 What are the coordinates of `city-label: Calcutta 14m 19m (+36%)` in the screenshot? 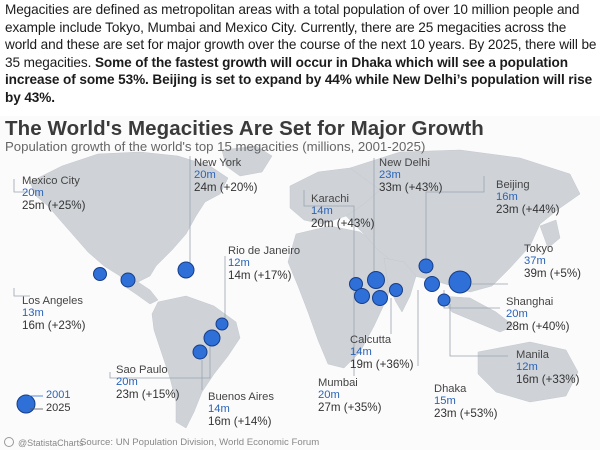 It's located at (382, 352).